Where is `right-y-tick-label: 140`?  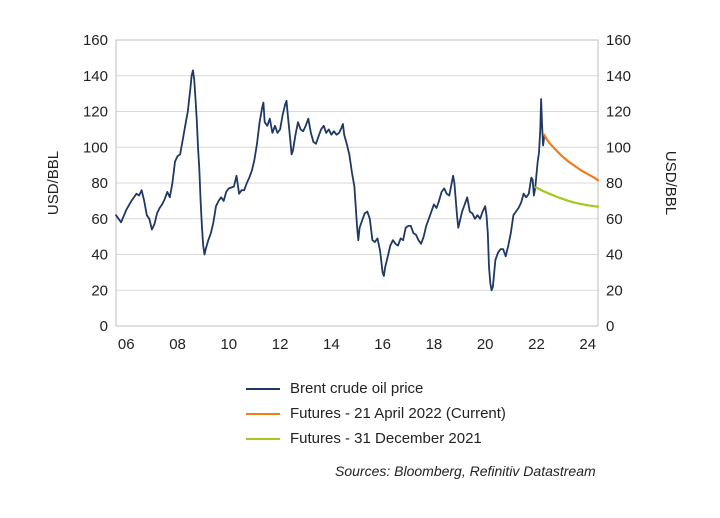
right-y-tick-label: 140 is located at coordinates (618, 76).